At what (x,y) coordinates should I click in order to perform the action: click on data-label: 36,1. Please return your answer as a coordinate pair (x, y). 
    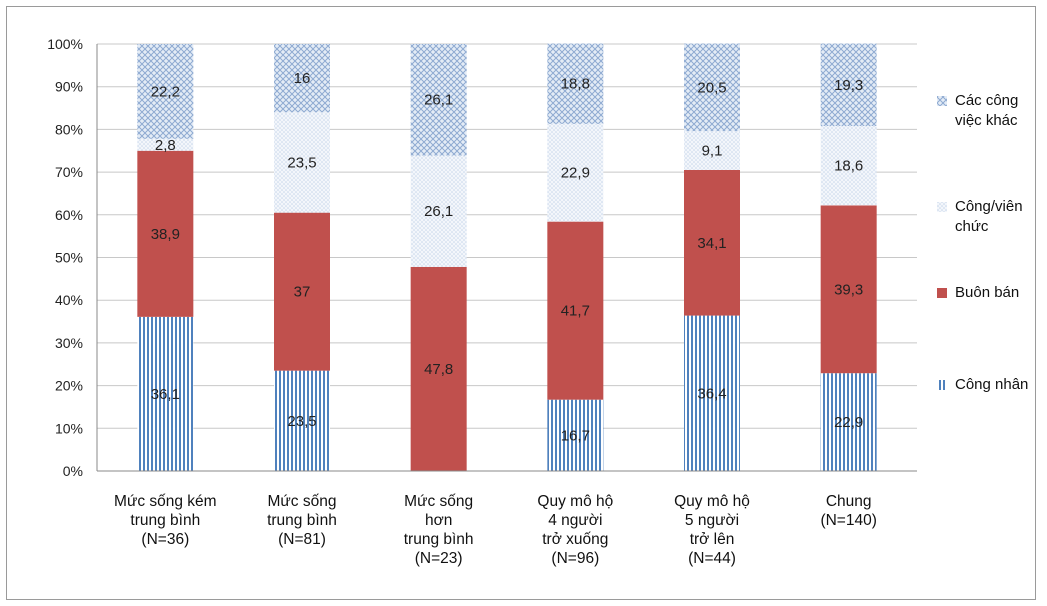
    Looking at the image, I should click on (165, 394).